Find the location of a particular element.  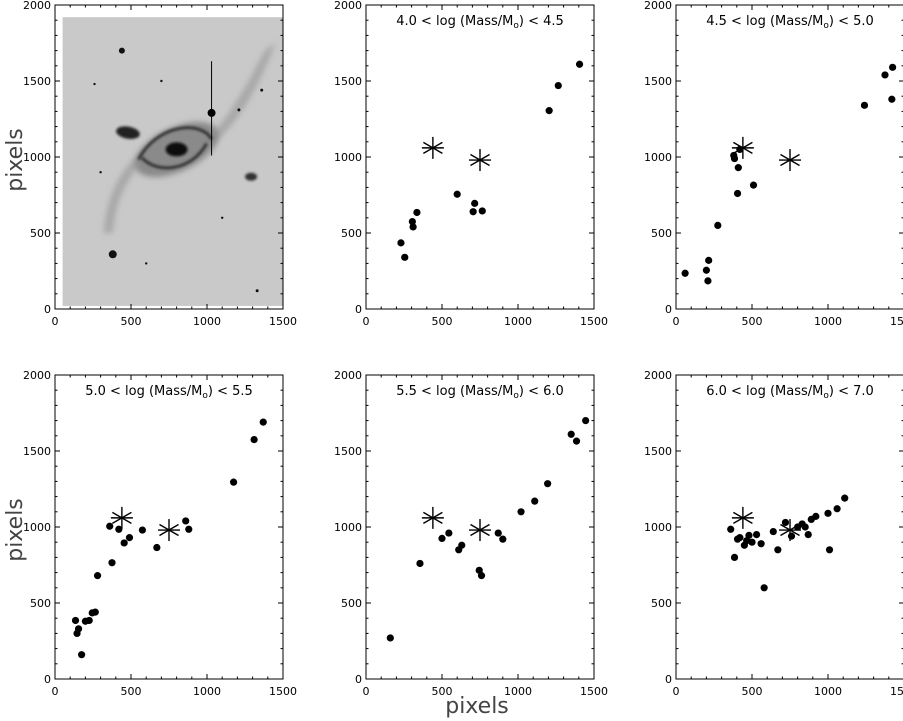

panel-title: 6.0 < log (Mass/Mo) < 7.0 is located at coordinates (790, 392).